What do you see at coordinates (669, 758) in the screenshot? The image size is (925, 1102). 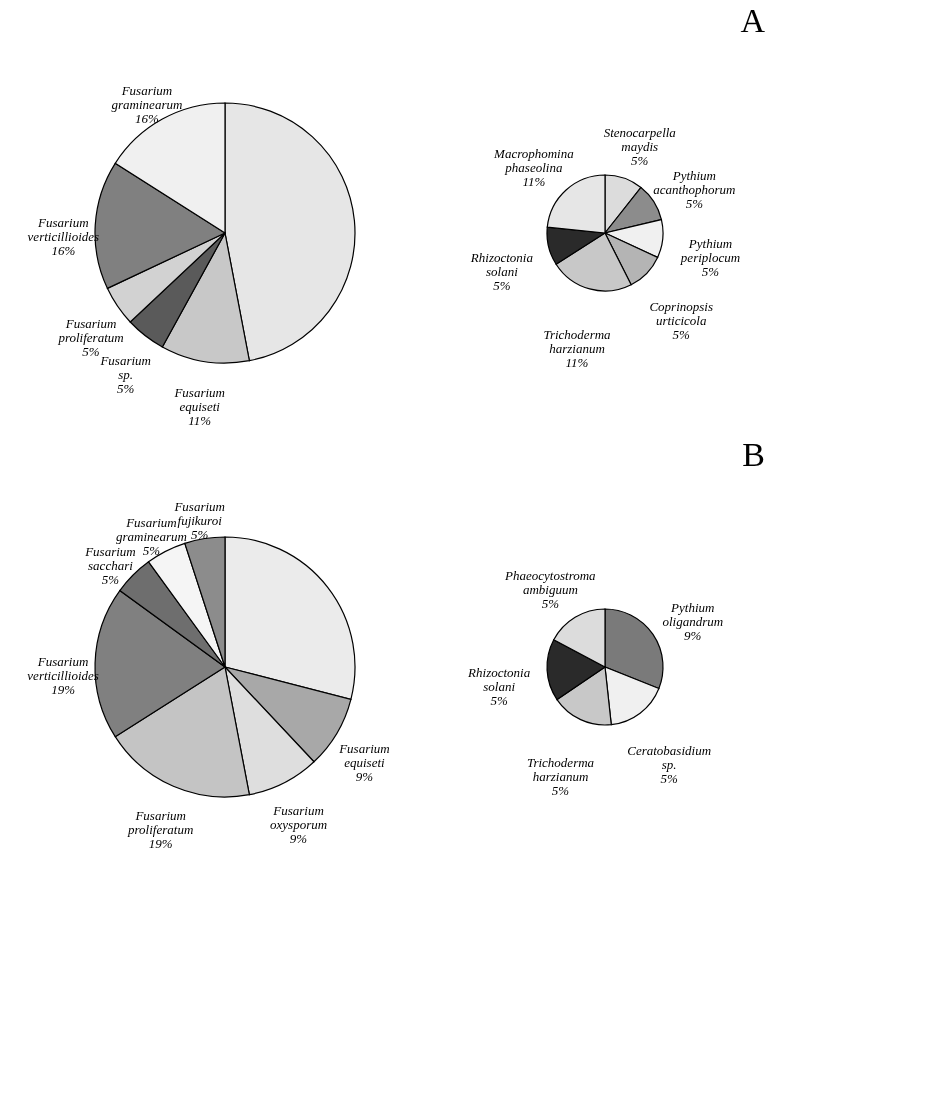 I see `slice-label: Ceratobasidium sp.` at bounding box center [669, 758].